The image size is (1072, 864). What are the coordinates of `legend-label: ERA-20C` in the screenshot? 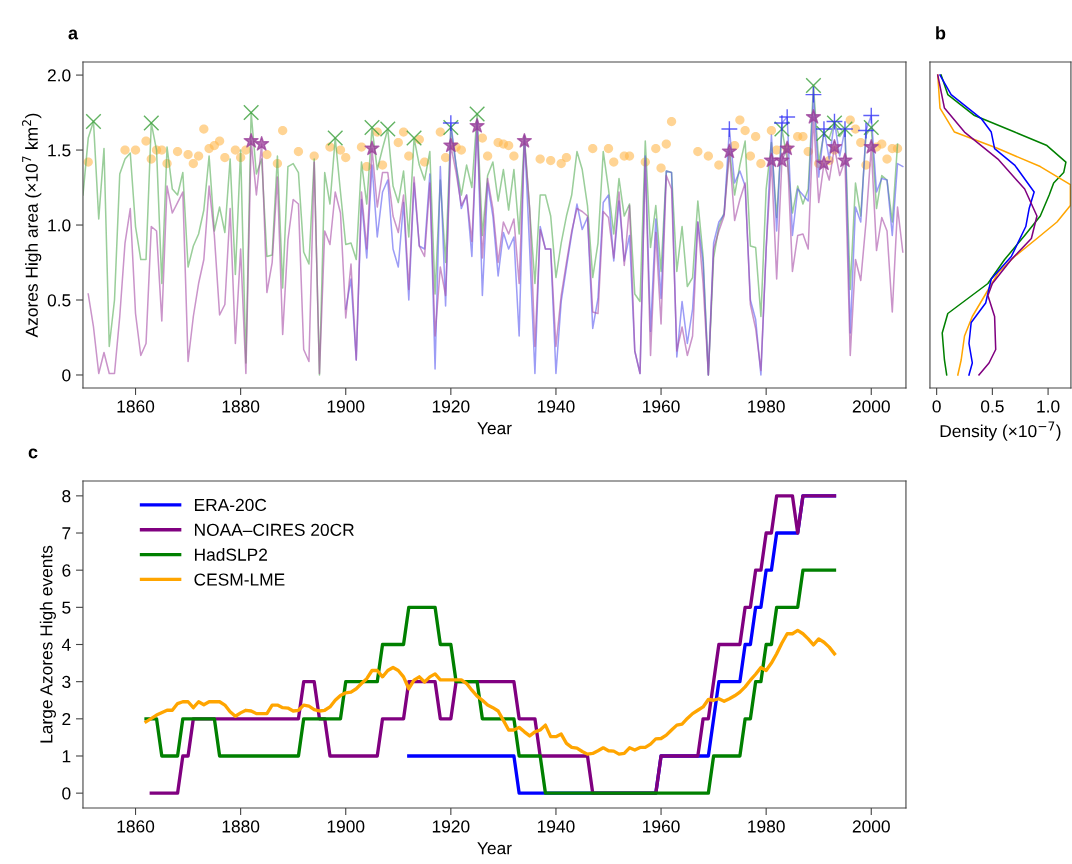 It's located at (230, 505).